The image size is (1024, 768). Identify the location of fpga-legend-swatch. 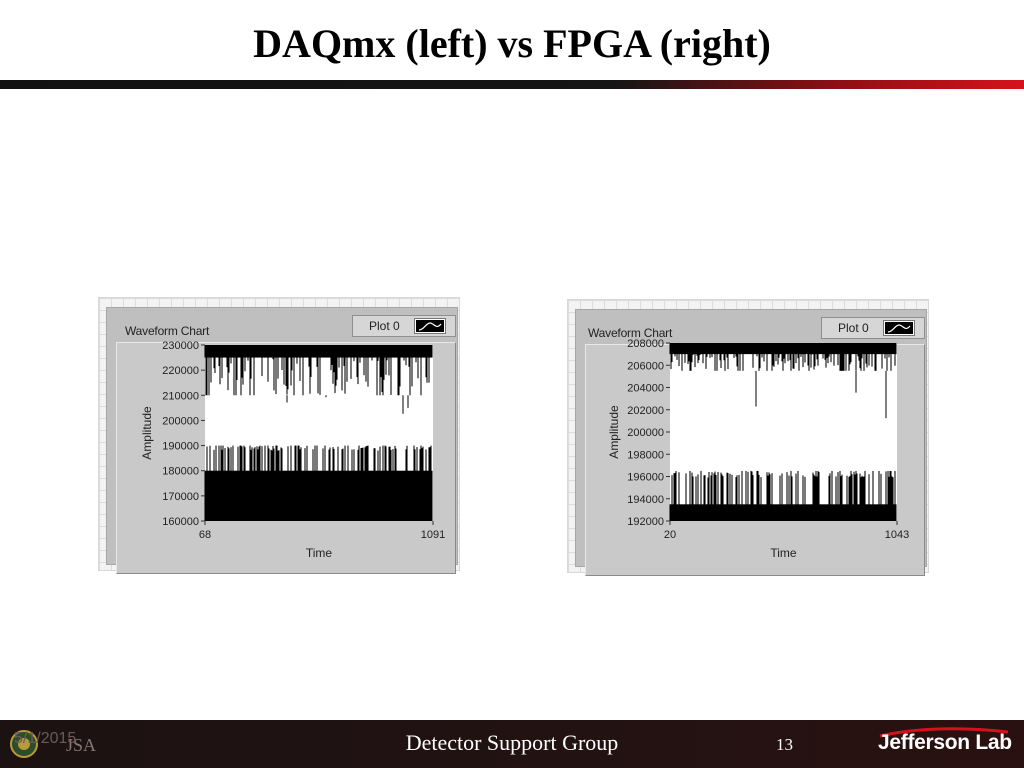
(899, 328).